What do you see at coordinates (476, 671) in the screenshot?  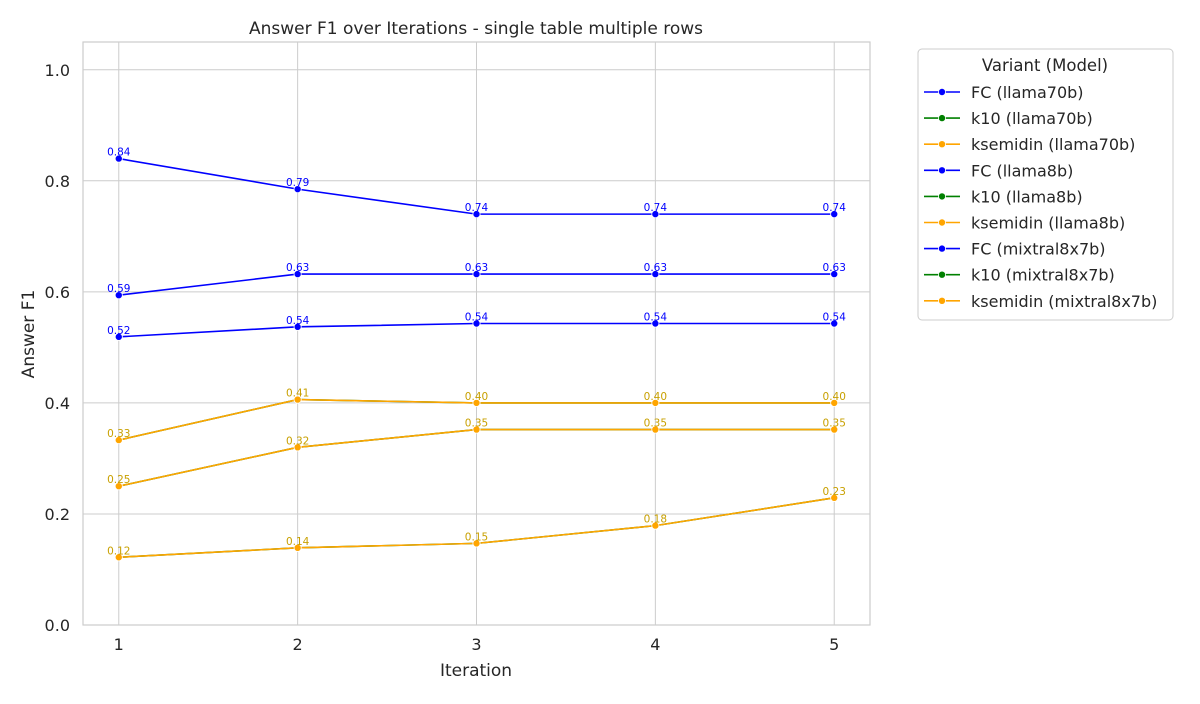 I see `x-axis-label: Iteration` at bounding box center [476, 671].